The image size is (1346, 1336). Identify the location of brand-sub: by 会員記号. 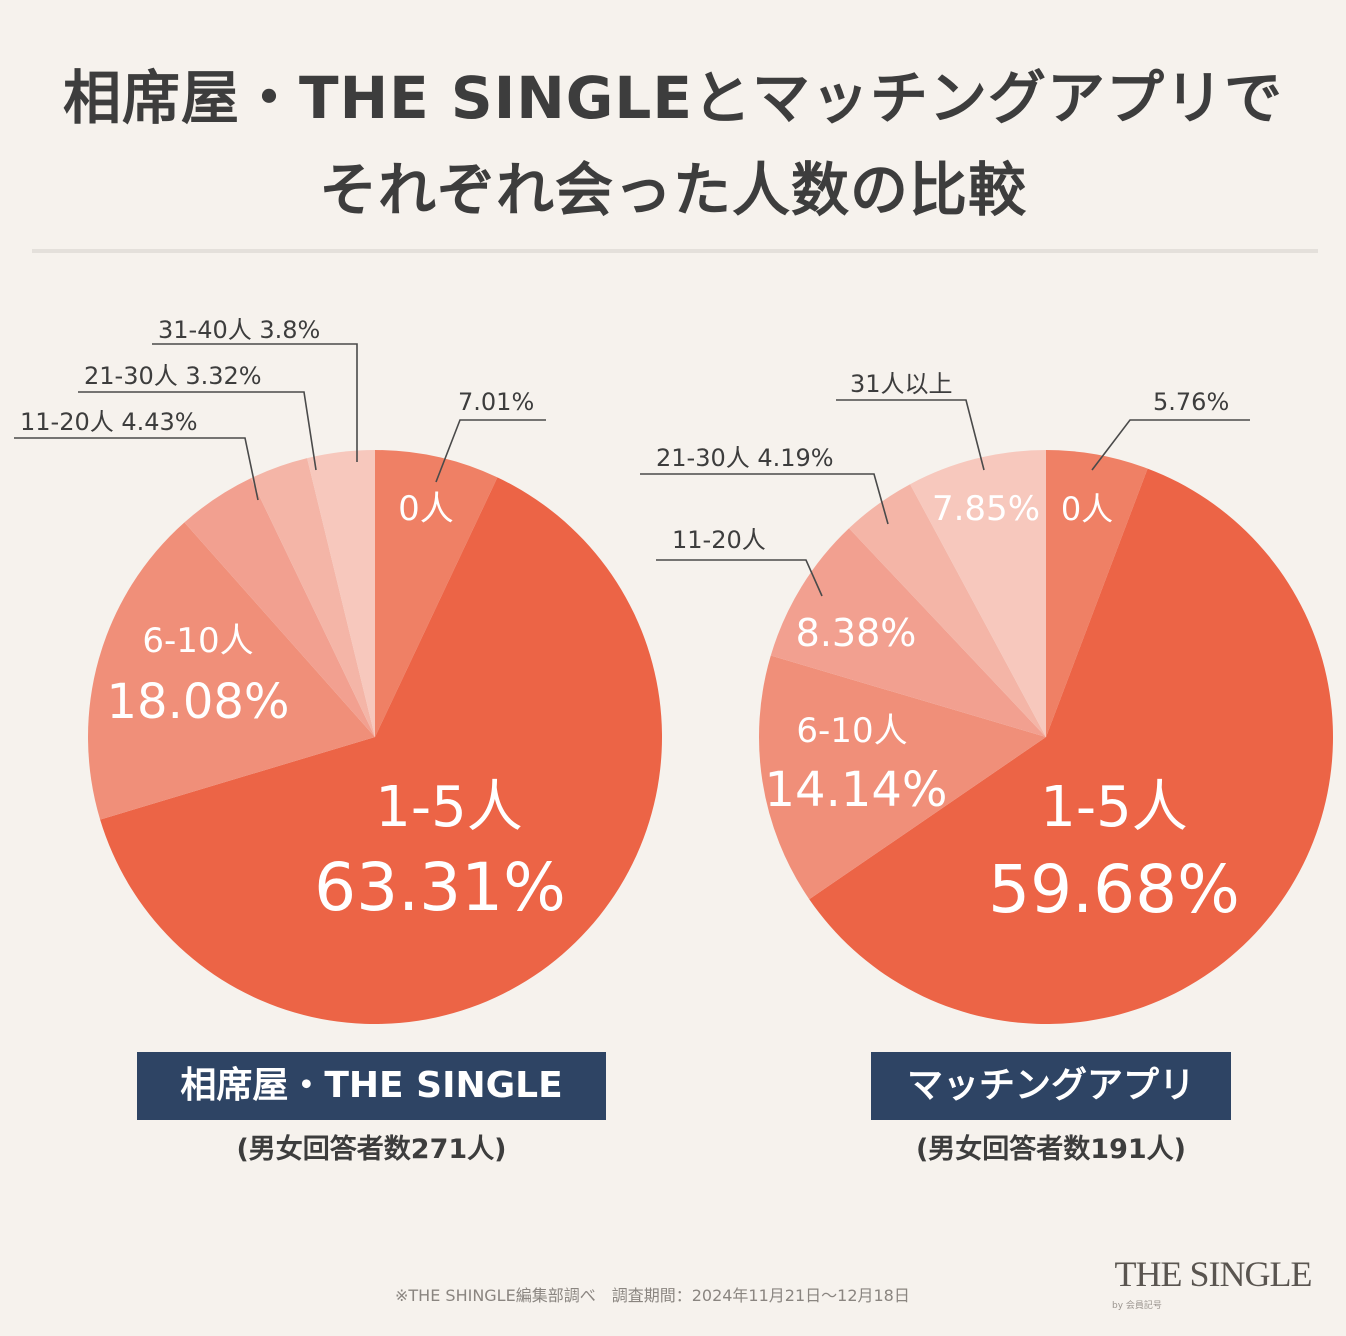
(1137, 1306).